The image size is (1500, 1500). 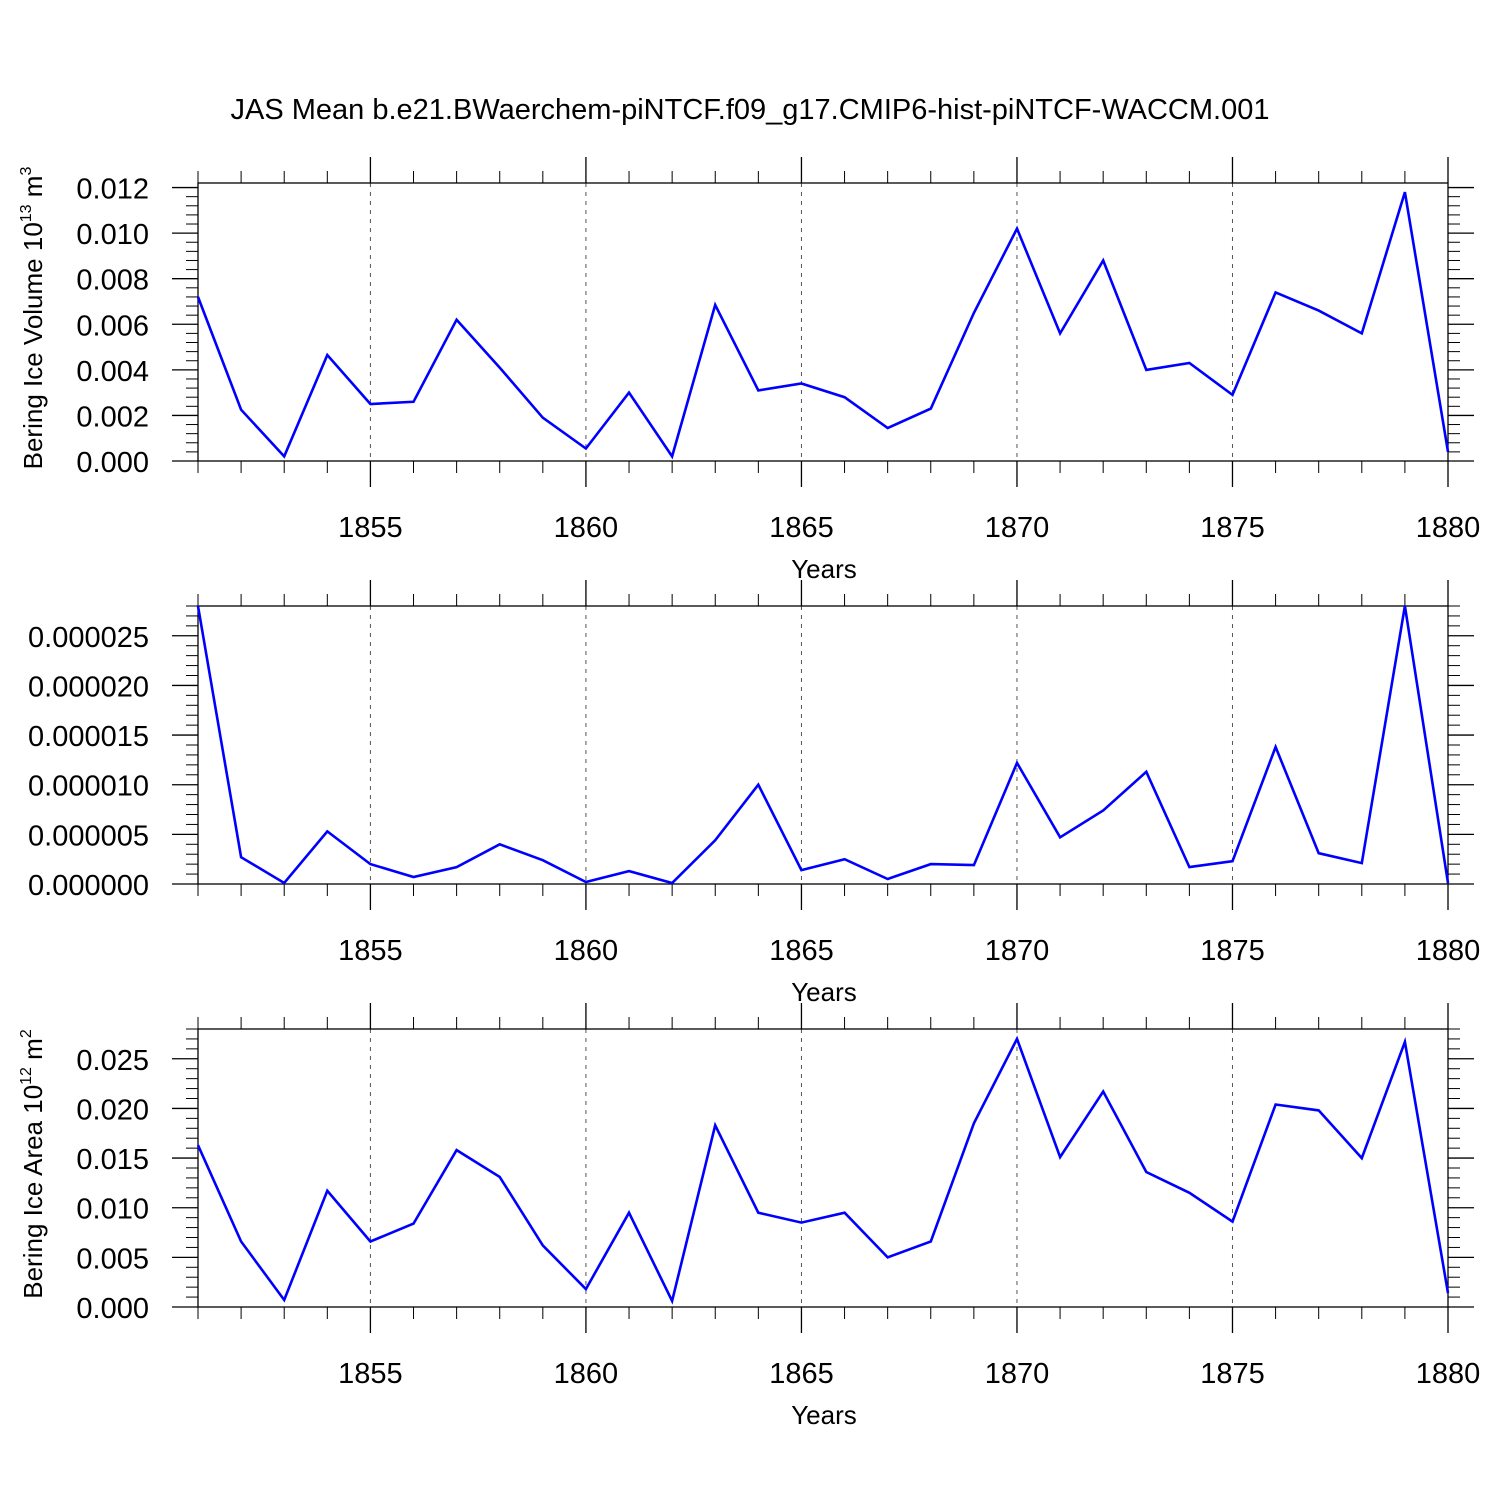 What do you see at coordinates (88, 787) in the screenshot?
I see `y-tick-label: 0.000010` at bounding box center [88, 787].